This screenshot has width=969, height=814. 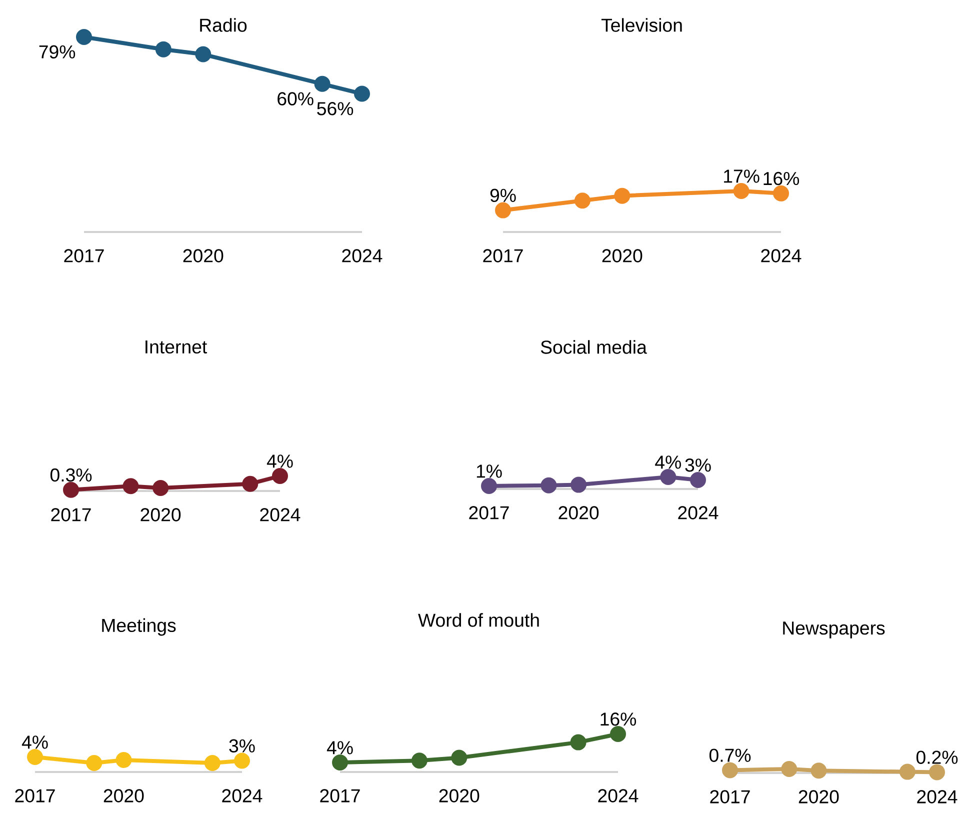 I want to click on chart-title: Word of mouth, so click(x=478, y=620).